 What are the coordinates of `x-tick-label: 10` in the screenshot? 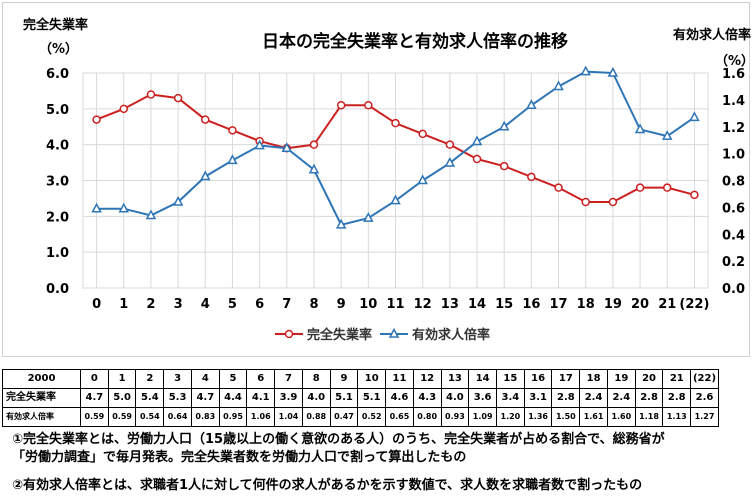 It's located at (368, 304).